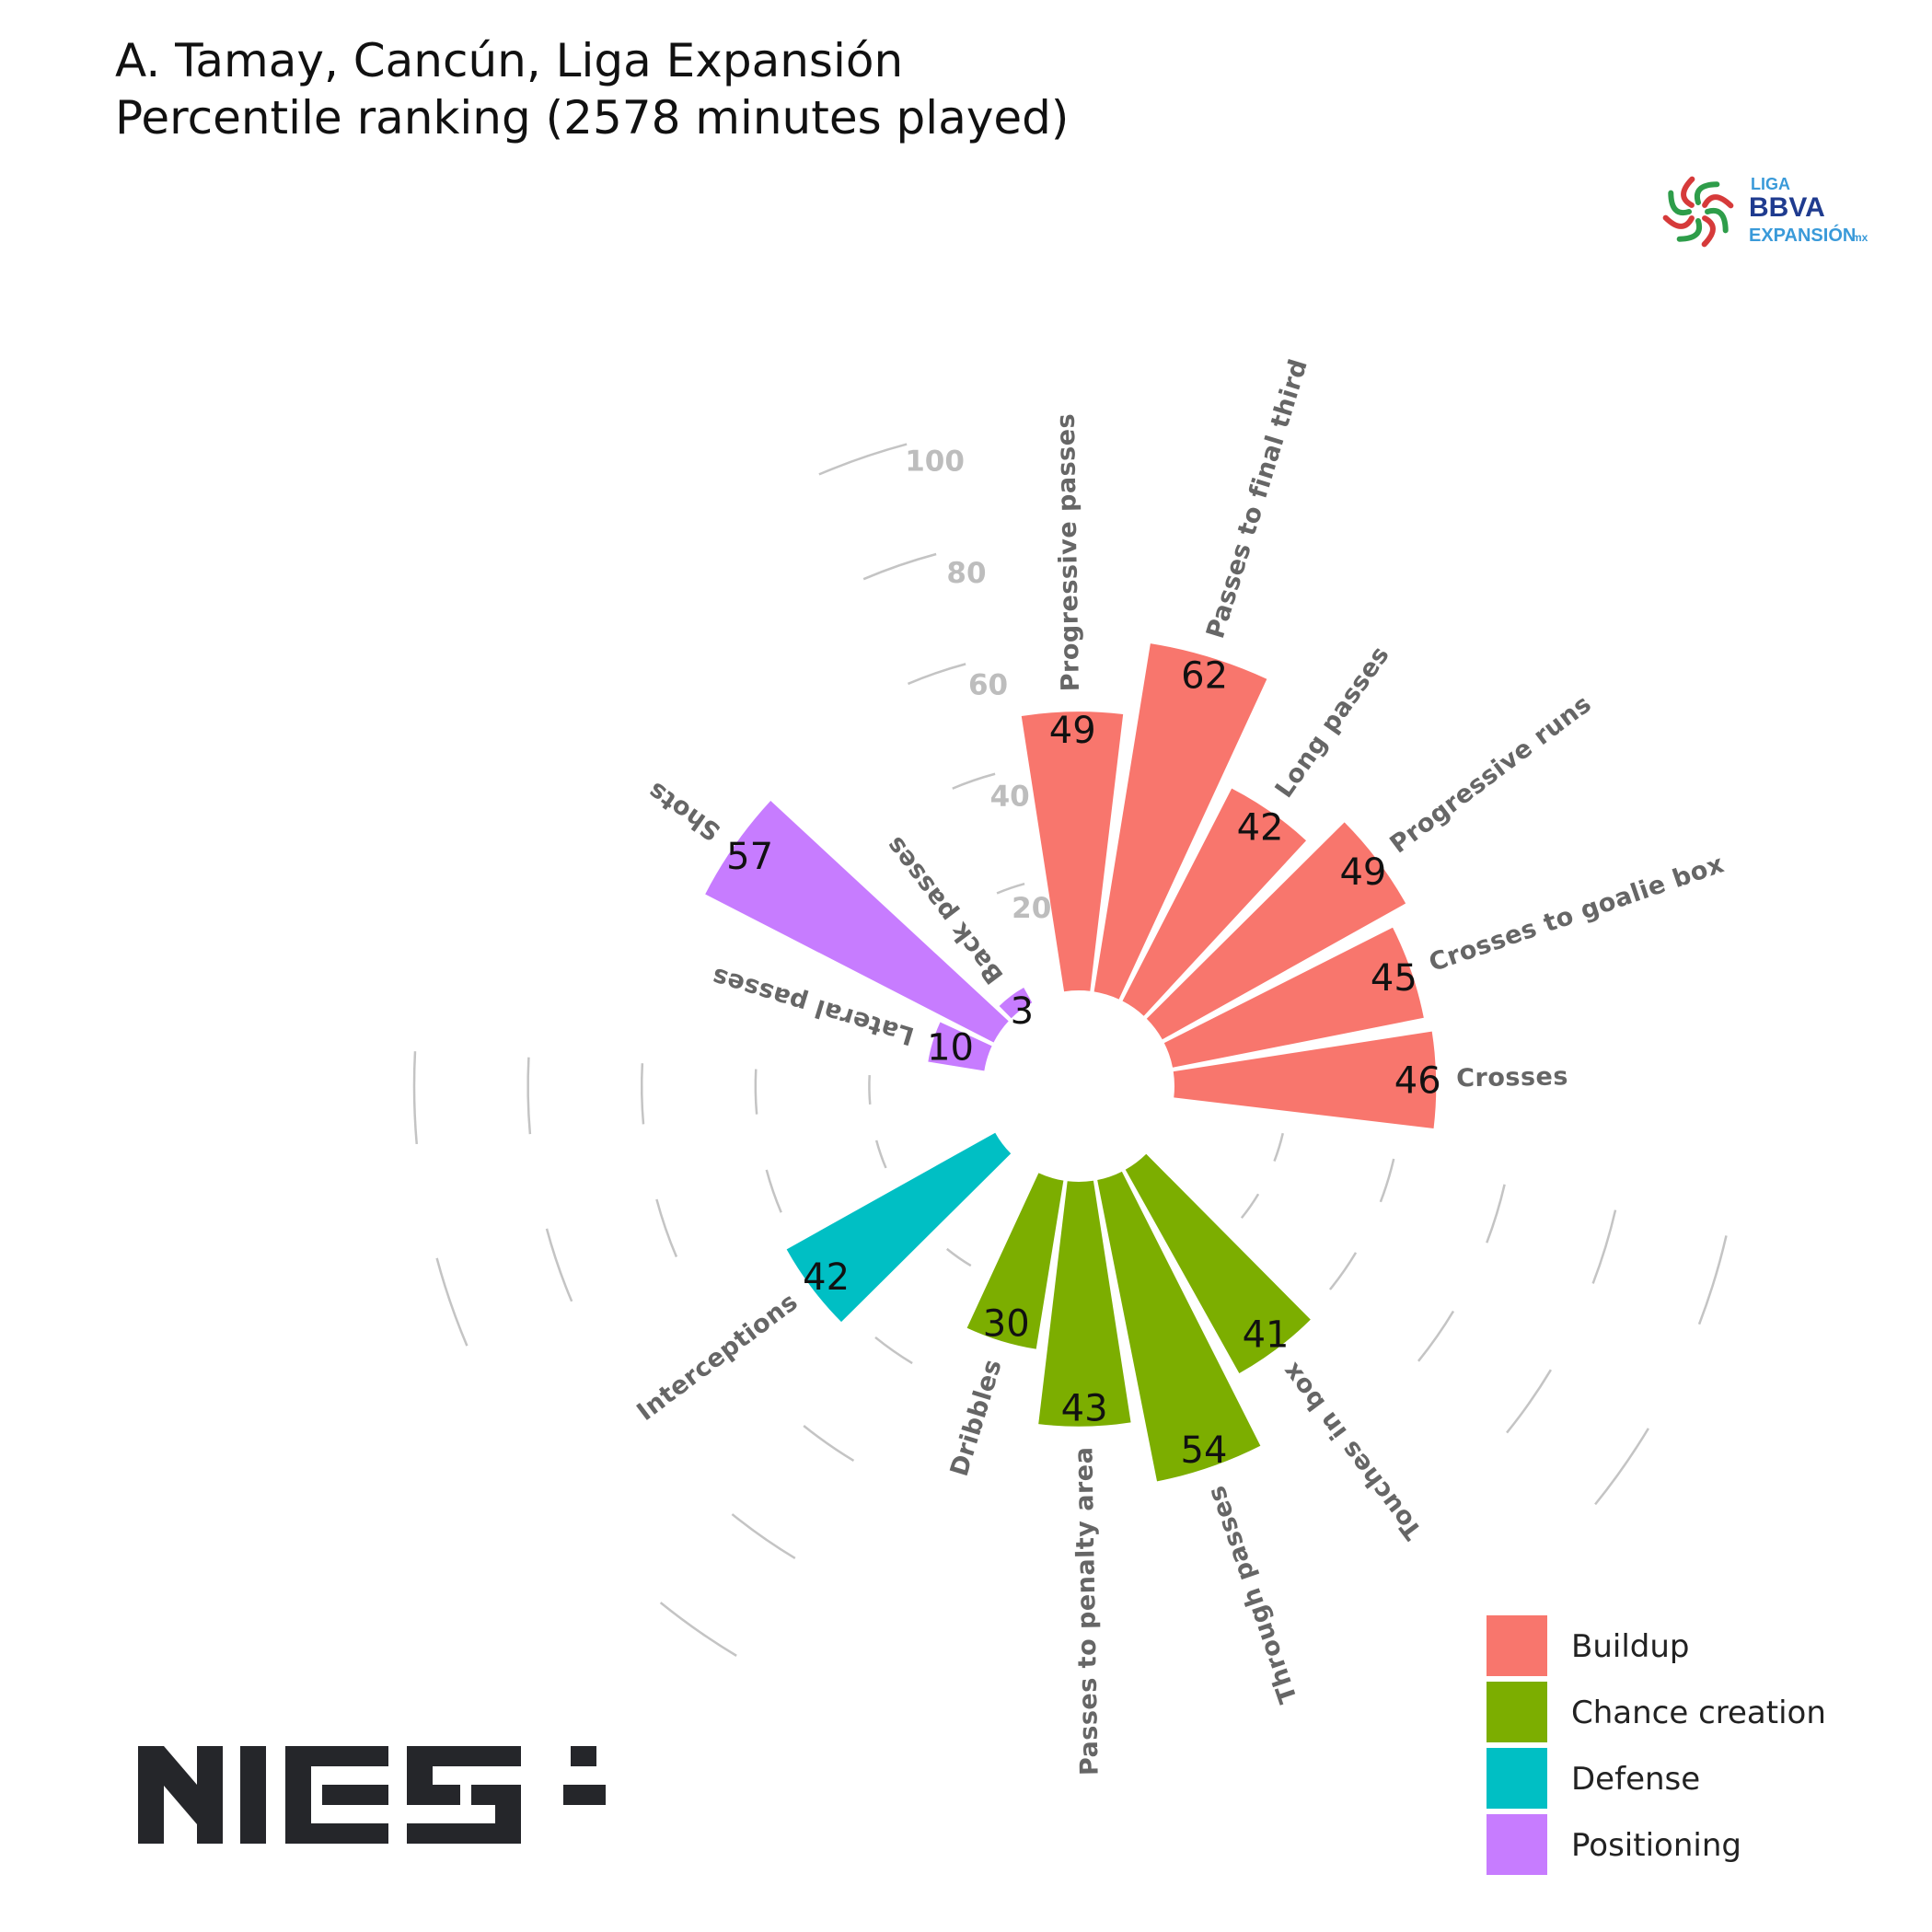  What do you see at coordinates (1073, 731) in the screenshot?
I see `value-label-progressive-passes: 49` at bounding box center [1073, 731].